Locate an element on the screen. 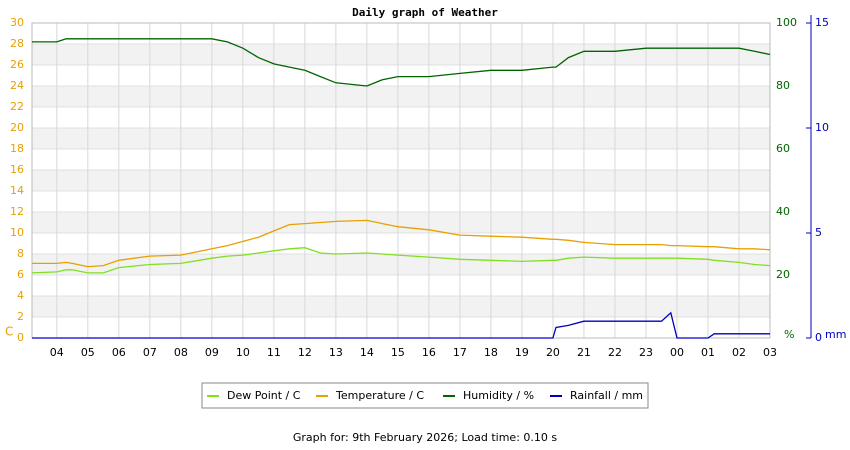  x-tick-label: 17 is located at coordinates (460, 352).